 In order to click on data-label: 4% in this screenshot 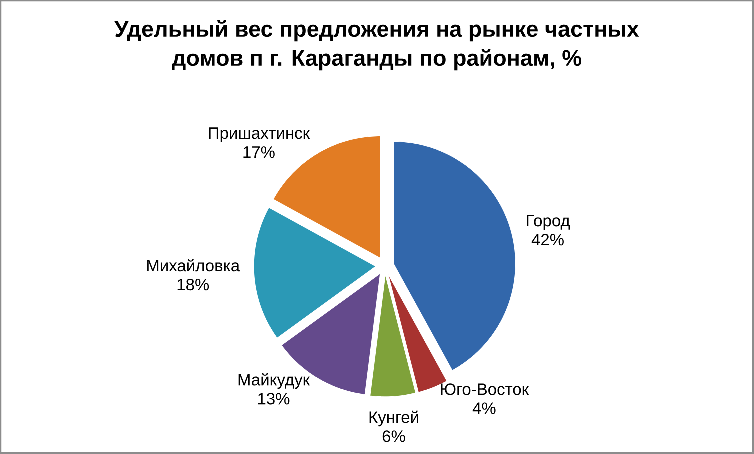, I will do `click(484, 408)`.